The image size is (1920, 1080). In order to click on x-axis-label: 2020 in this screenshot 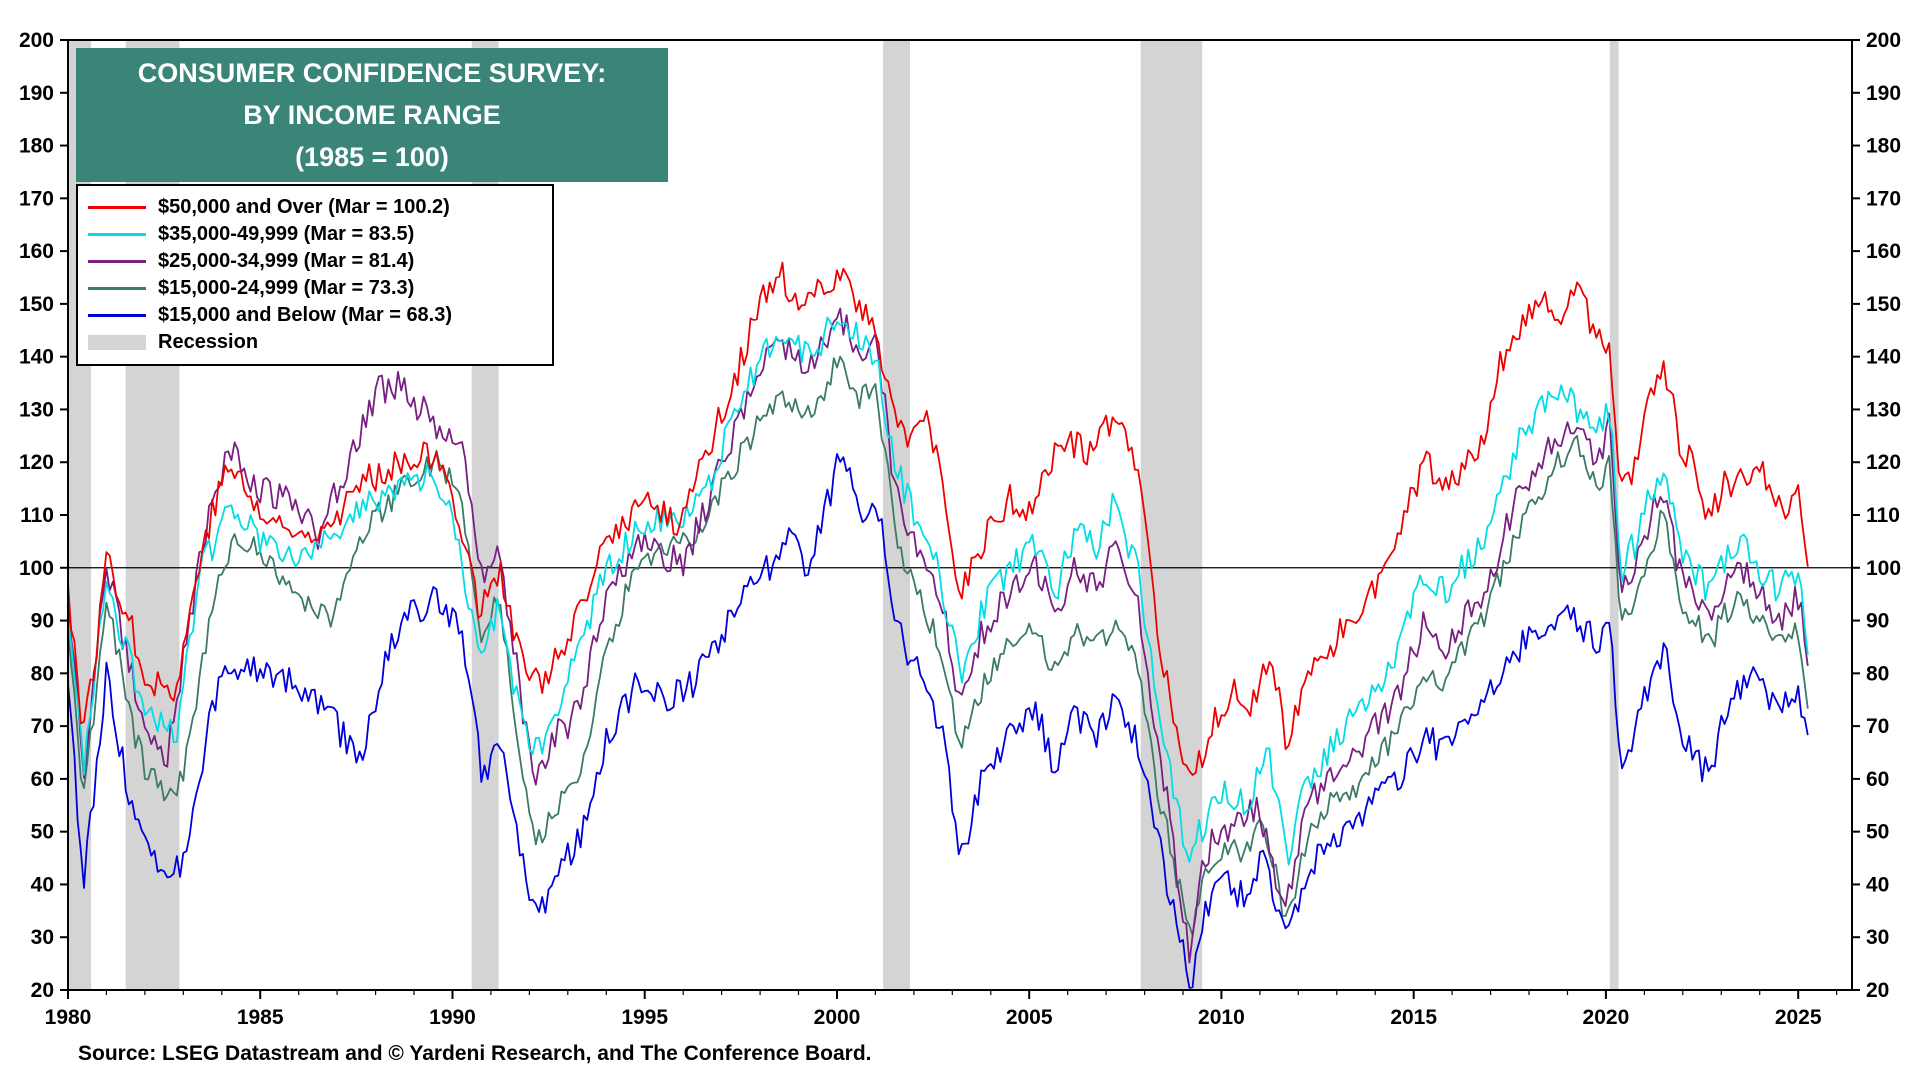, I will do `click(1606, 1017)`.